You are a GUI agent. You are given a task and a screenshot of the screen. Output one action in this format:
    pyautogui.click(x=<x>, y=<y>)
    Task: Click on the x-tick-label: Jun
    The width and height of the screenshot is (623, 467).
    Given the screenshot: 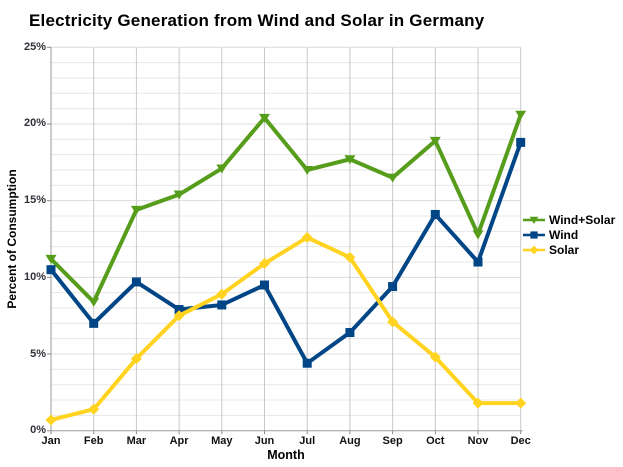 What is the action you would take?
    pyautogui.click(x=264, y=441)
    